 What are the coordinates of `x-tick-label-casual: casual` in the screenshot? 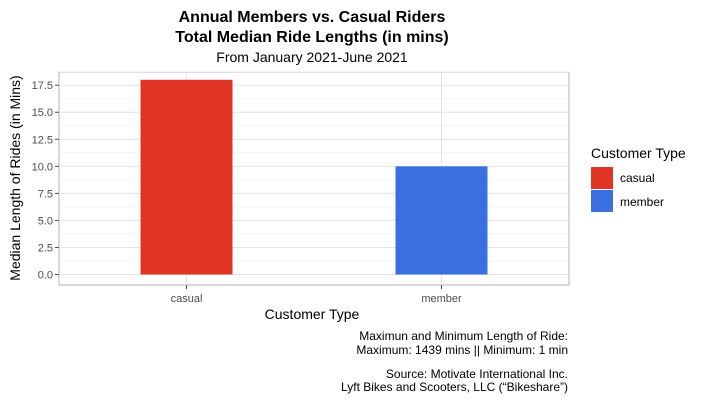 It's located at (187, 299).